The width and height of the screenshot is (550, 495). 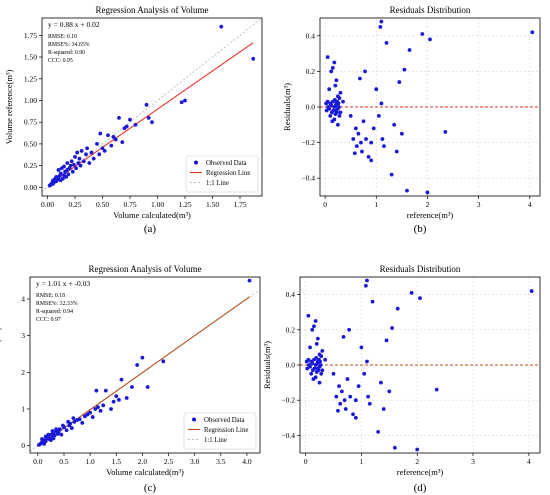 What do you see at coordinates (529, 461) in the screenshot?
I see `x-tick-label: 4` at bounding box center [529, 461].